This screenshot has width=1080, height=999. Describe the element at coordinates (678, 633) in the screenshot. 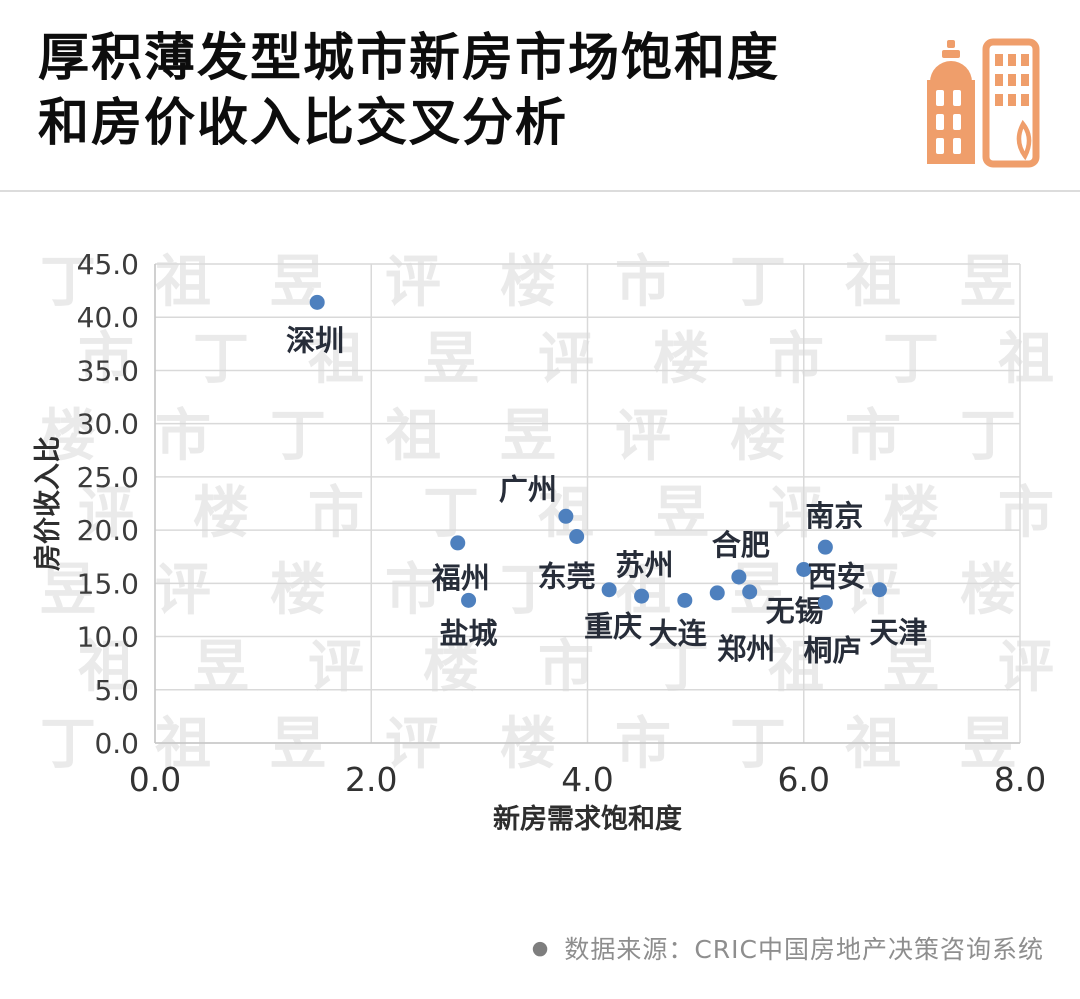

I see `city-label: 大连` at that location.